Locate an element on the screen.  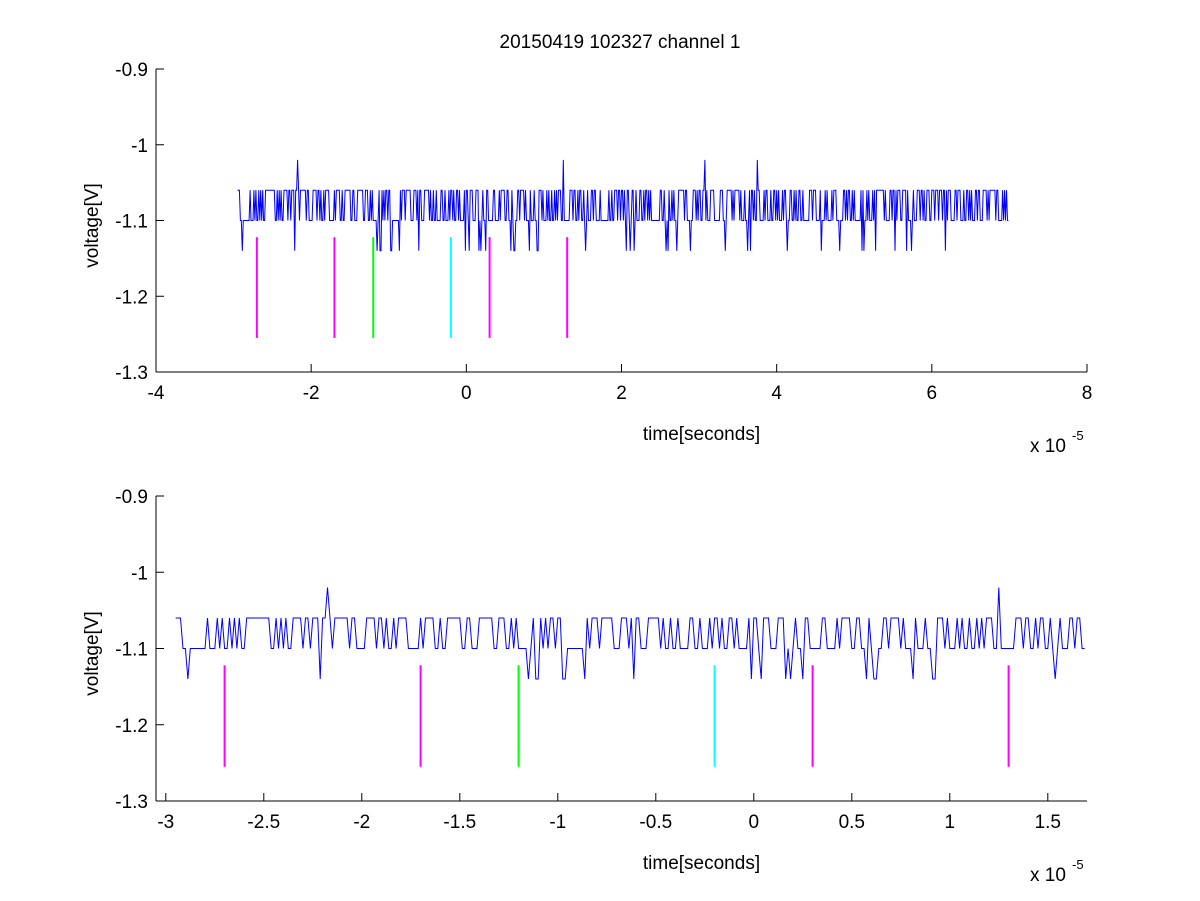
x-tick-label: 4 is located at coordinates (776, 393).